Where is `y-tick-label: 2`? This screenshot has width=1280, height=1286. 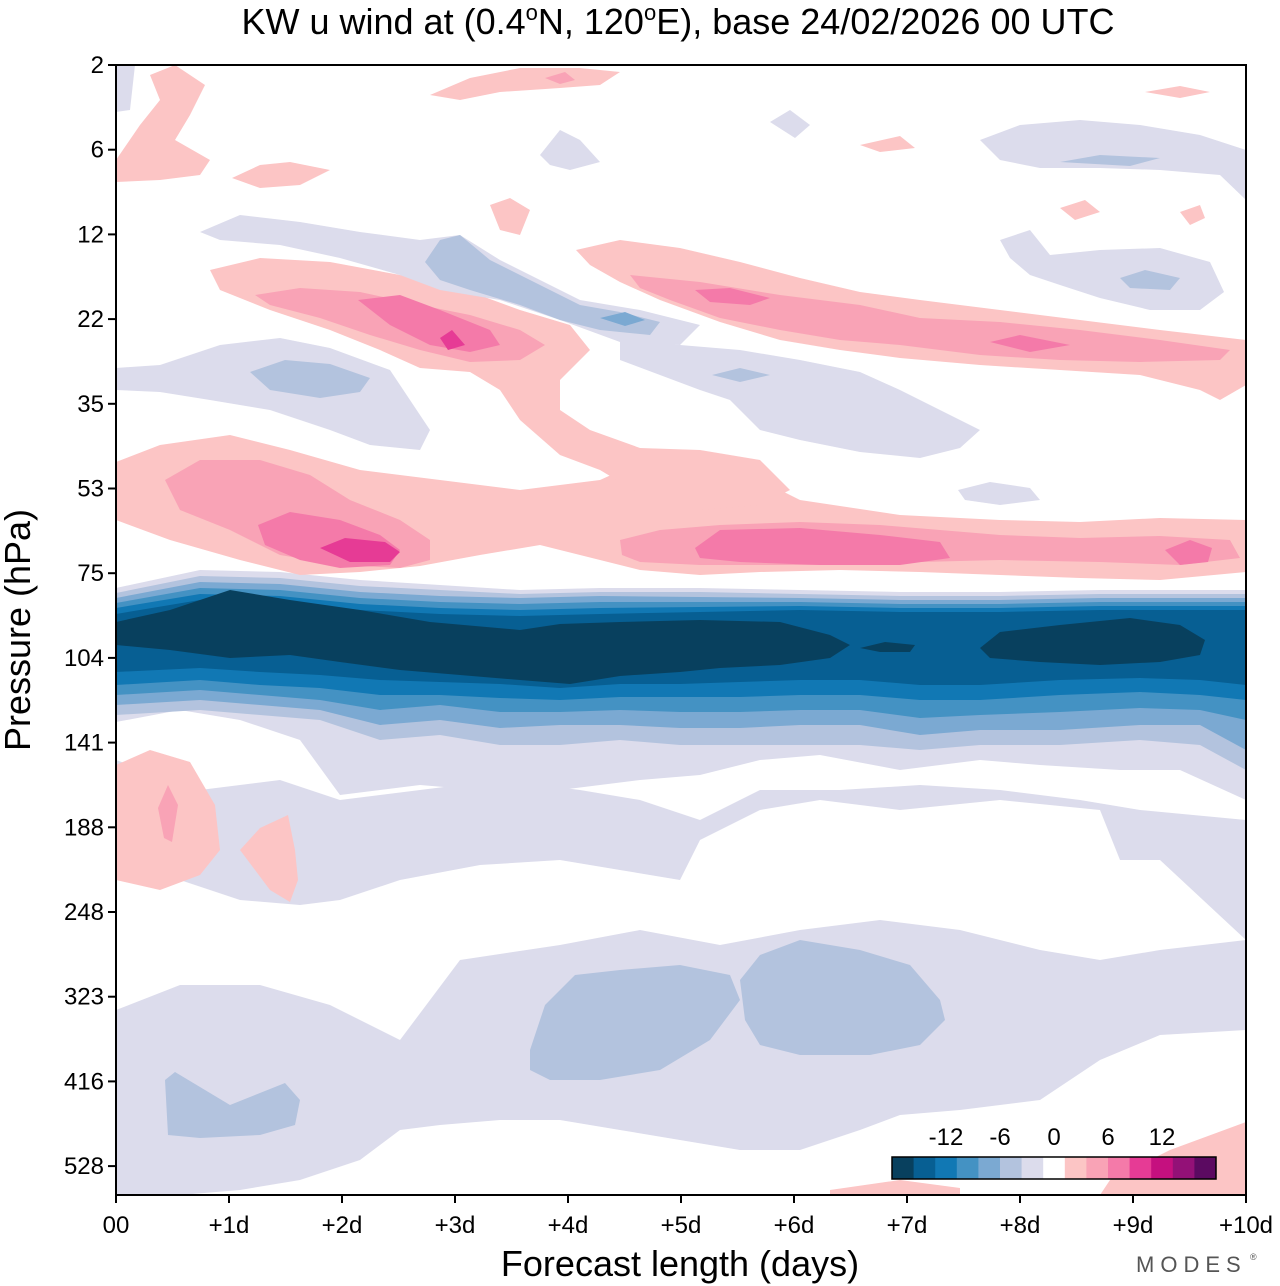 y-tick-label: 2 is located at coordinates (97, 65).